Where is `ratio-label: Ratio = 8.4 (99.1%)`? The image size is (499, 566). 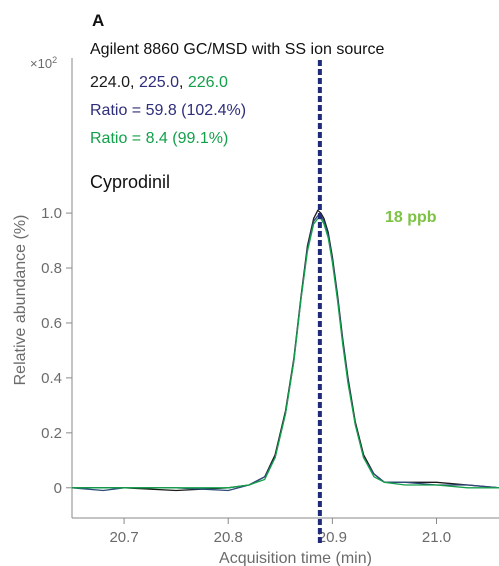
ratio-label: Ratio = 8.4 (99.1%) is located at coordinates (159, 138).